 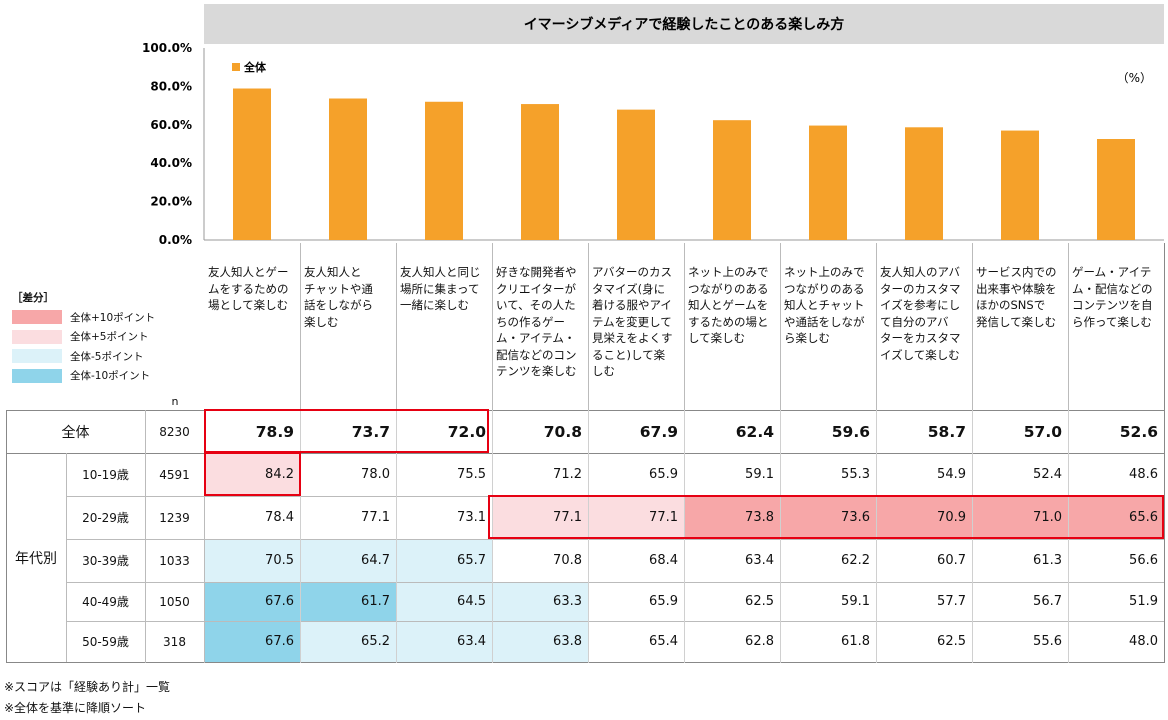 I want to click on table-cell: 57.7, so click(x=951, y=601).